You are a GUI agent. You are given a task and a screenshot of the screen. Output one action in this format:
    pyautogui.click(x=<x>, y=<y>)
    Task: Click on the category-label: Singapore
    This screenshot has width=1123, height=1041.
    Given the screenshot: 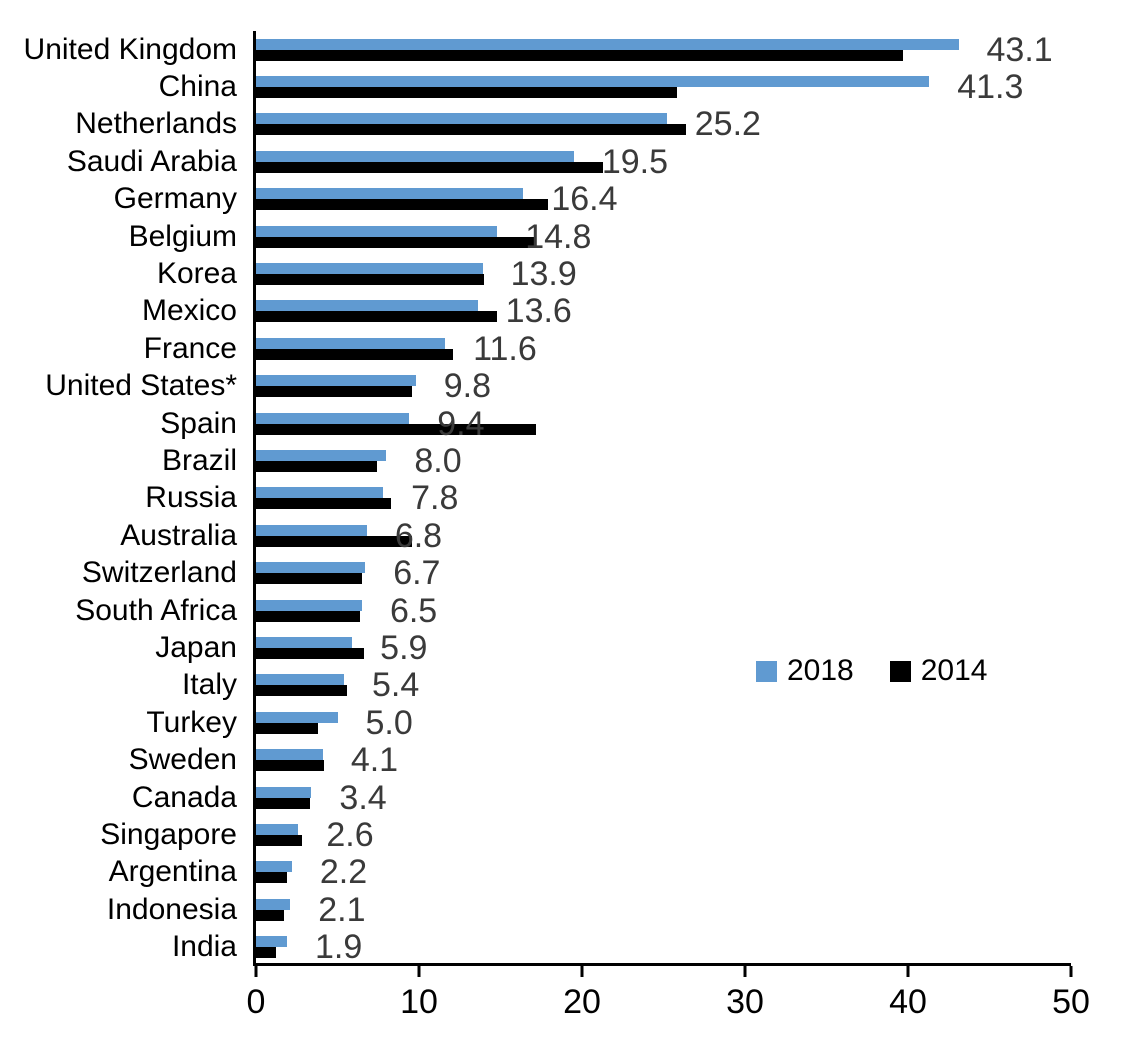 What is the action you would take?
    pyautogui.click(x=168, y=834)
    